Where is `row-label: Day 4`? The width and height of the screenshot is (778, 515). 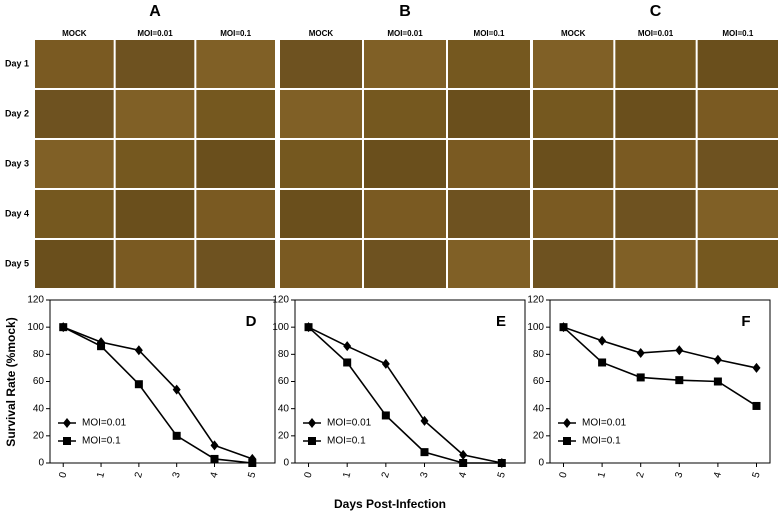 row-label: Day 4 is located at coordinates (17, 213).